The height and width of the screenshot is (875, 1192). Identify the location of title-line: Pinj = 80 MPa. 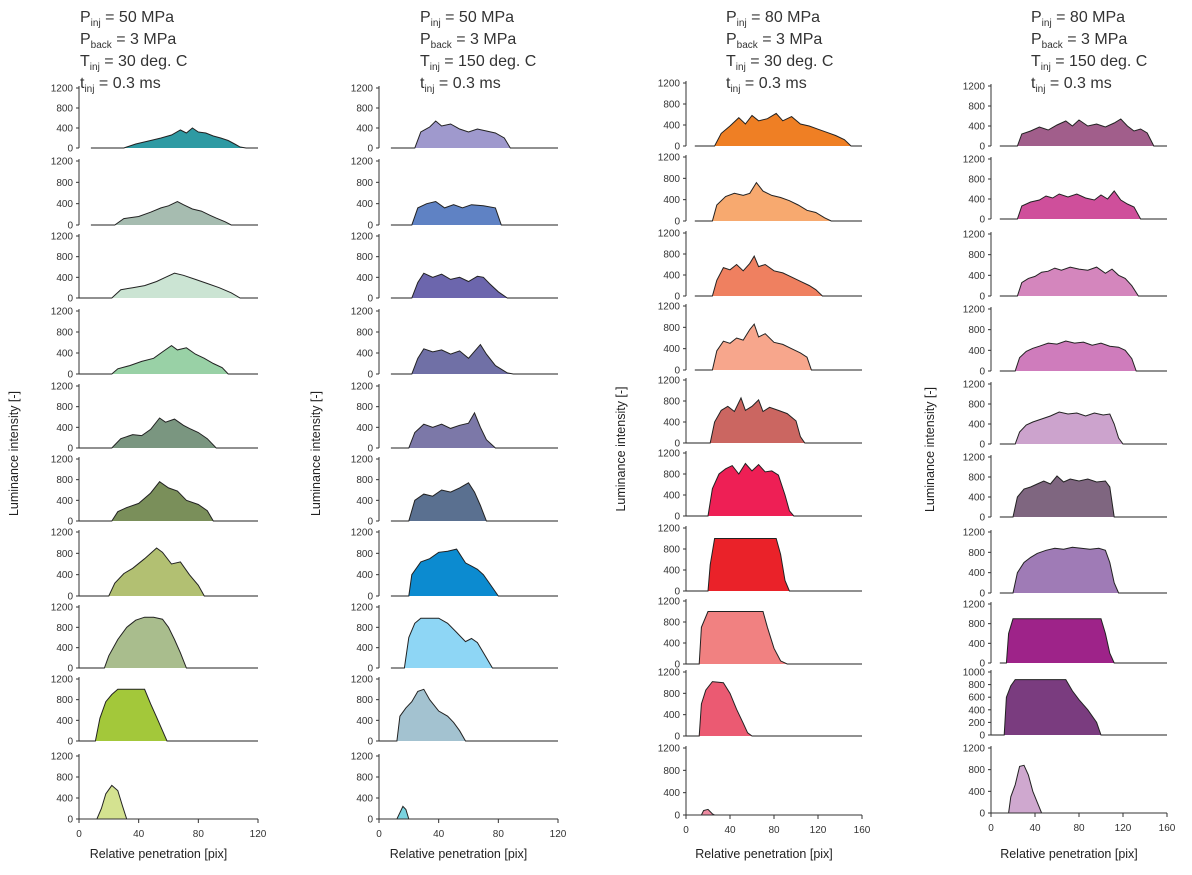
(1078, 19).